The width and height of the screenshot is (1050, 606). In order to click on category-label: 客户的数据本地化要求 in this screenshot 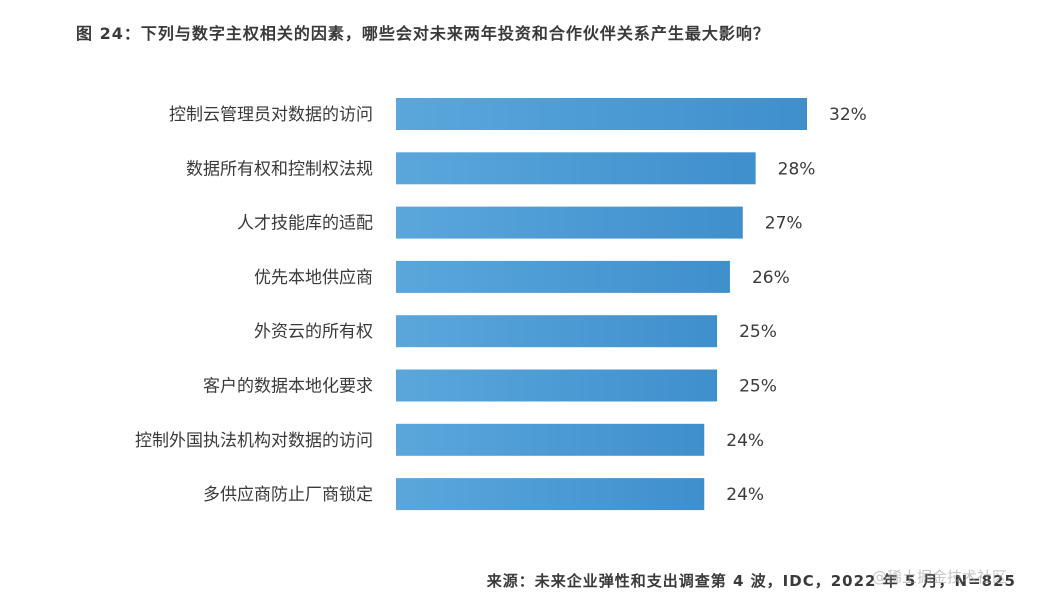, I will do `click(288, 387)`.